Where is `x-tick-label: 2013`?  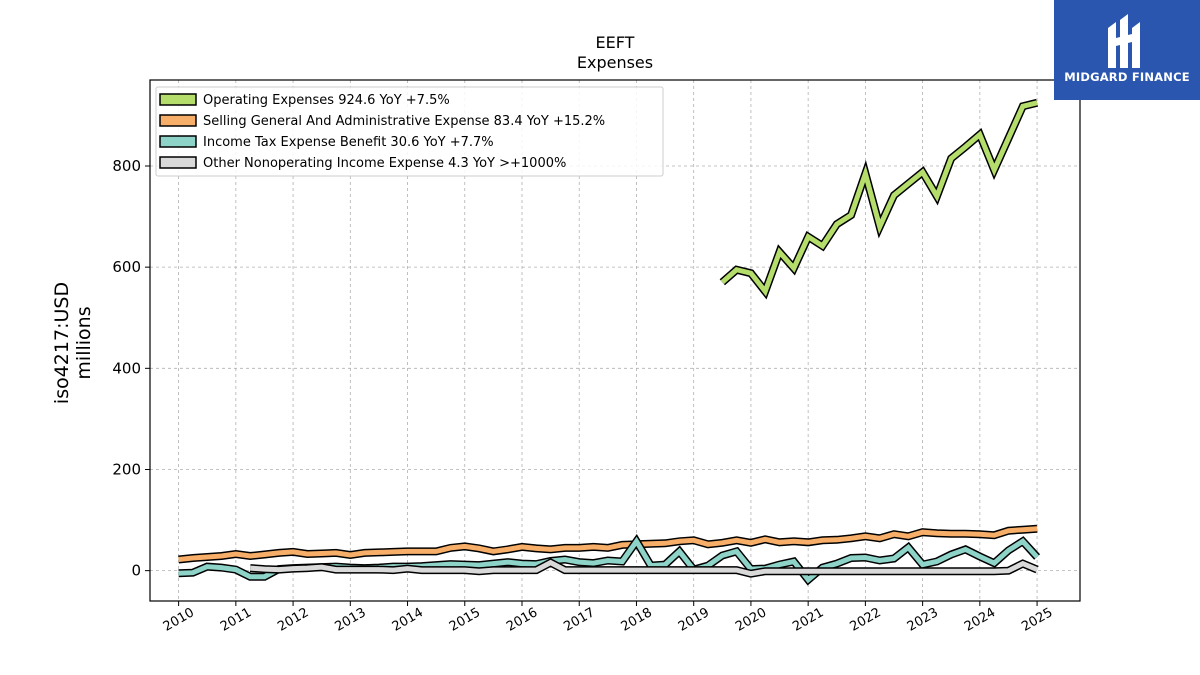 x-tick-label: 2013 is located at coordinates (350, 620).